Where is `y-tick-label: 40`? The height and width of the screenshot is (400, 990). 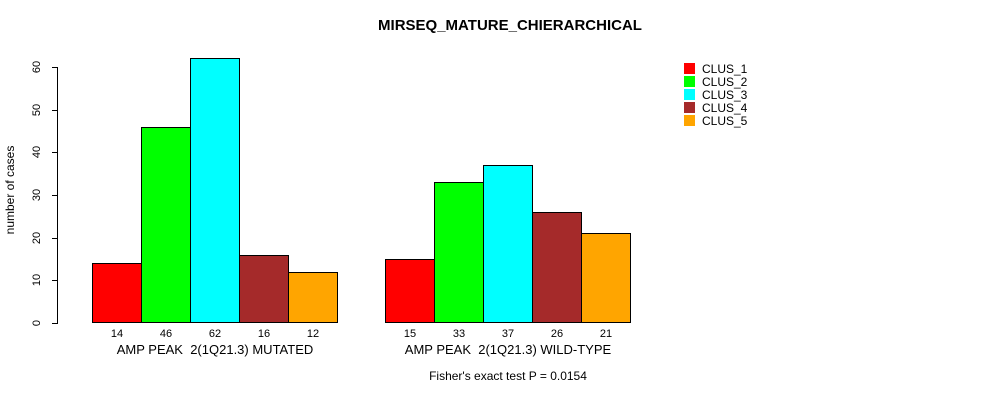
y-tick-label: 40 is located at coordinates (37, 152).